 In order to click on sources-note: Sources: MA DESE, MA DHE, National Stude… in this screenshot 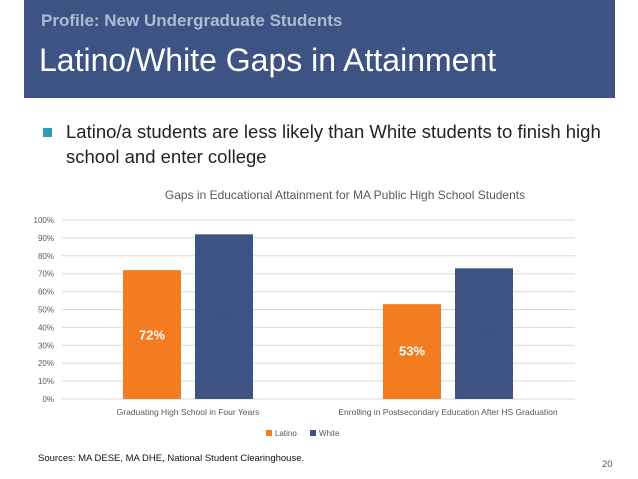, I will do `click(171, 458)`.